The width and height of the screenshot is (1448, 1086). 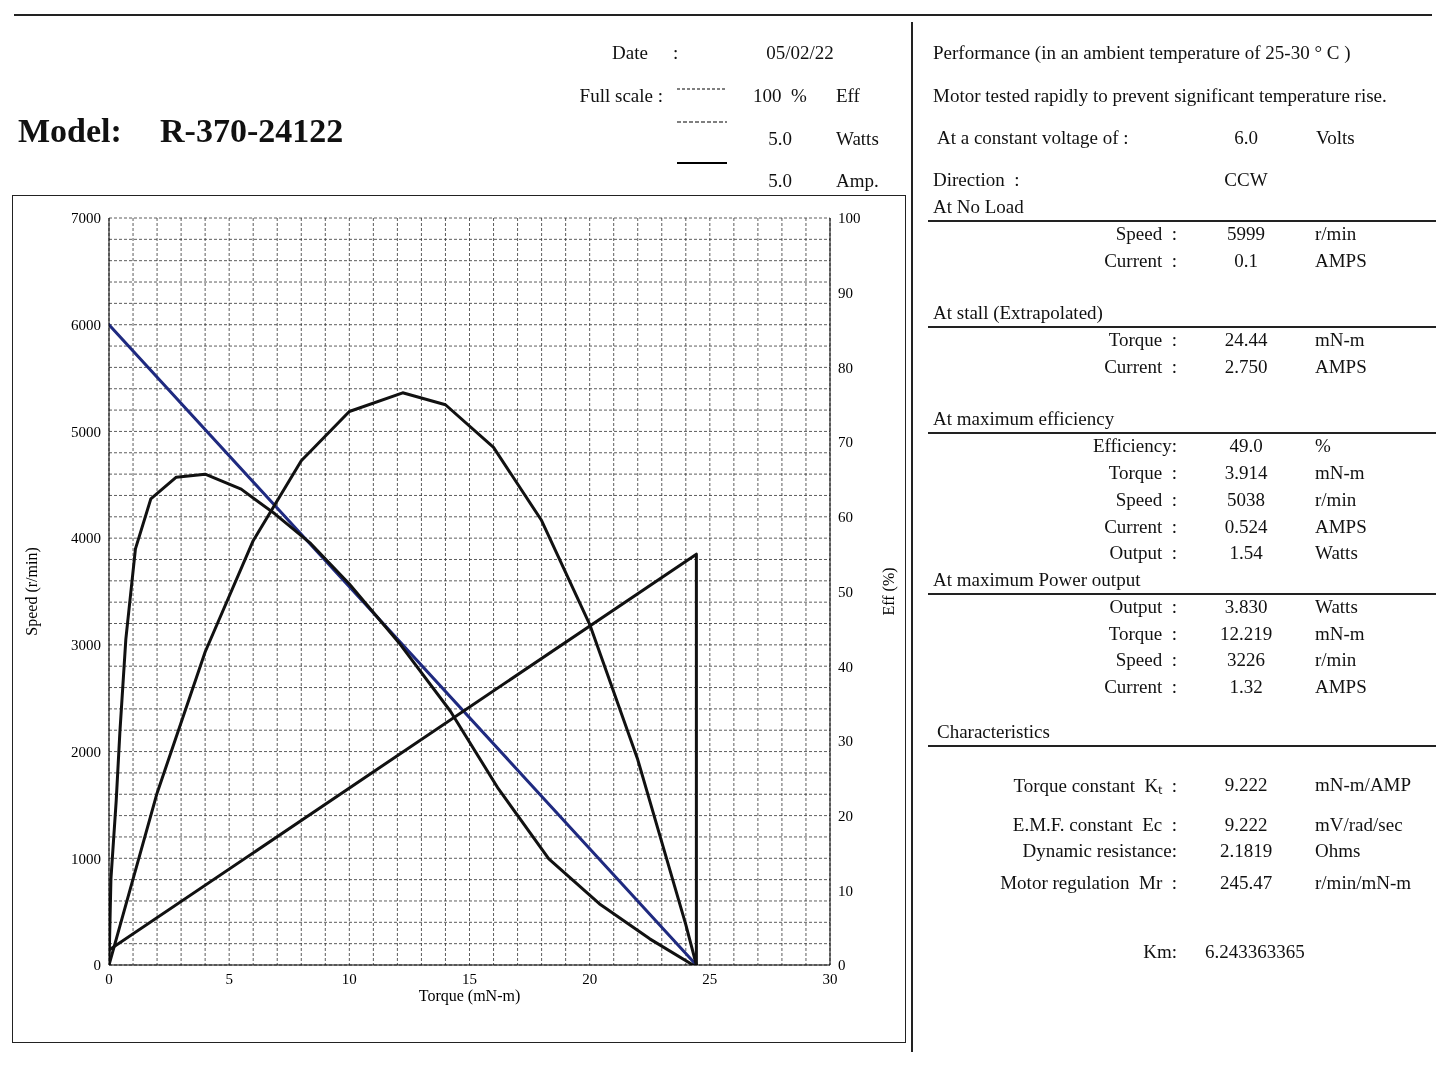 What do you see at coordinates (70, 131) in the screenshot?
I see `text: Model:` at bounding box center [70, 131].